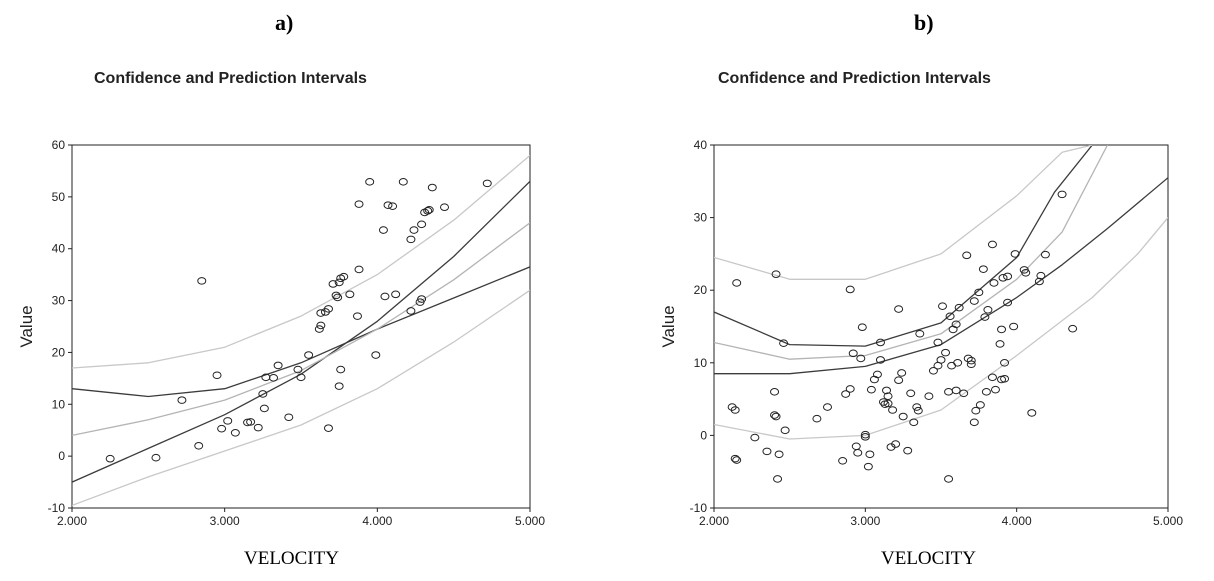  Describe the element at coordinates (225, 521) in the screenshot. I see `x-tick-label: 3.000` at that location.